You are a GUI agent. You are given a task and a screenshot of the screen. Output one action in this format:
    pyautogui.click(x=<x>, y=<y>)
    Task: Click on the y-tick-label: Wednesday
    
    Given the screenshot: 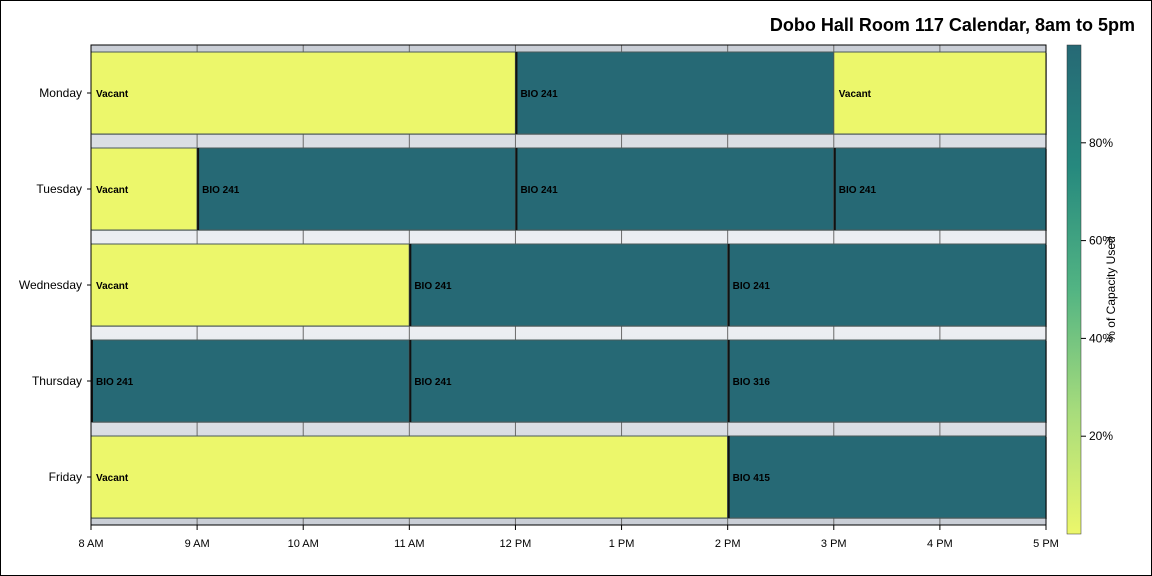 What is the action you would take?
    pyautogui.click(x=50, y=285)
    